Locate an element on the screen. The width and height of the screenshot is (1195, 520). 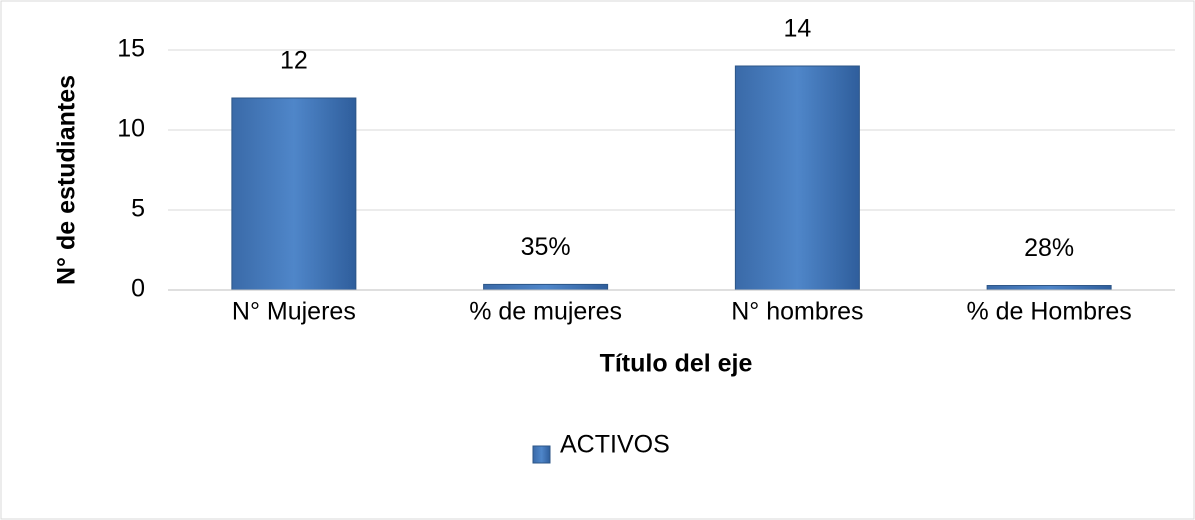
y-tick-label: 5 is located at coordinates (138, 209).